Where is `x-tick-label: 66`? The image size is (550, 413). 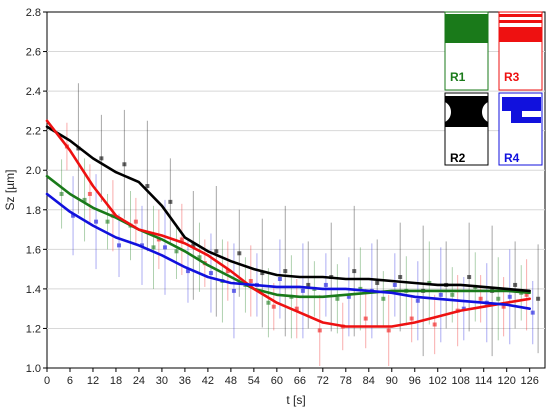 x-tick-label: 66 is located at coordinates (300, 381).